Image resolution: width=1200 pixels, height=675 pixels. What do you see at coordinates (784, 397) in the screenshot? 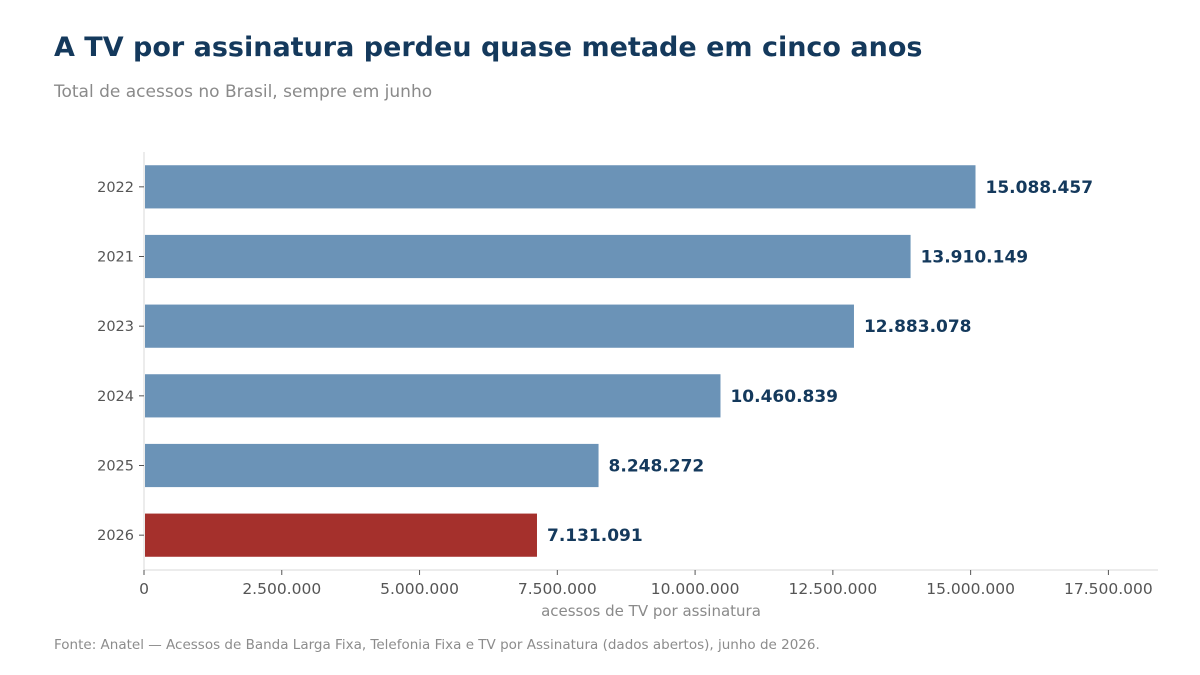
I see `data-label: 10.460.839` at bounding box center [784, 397].